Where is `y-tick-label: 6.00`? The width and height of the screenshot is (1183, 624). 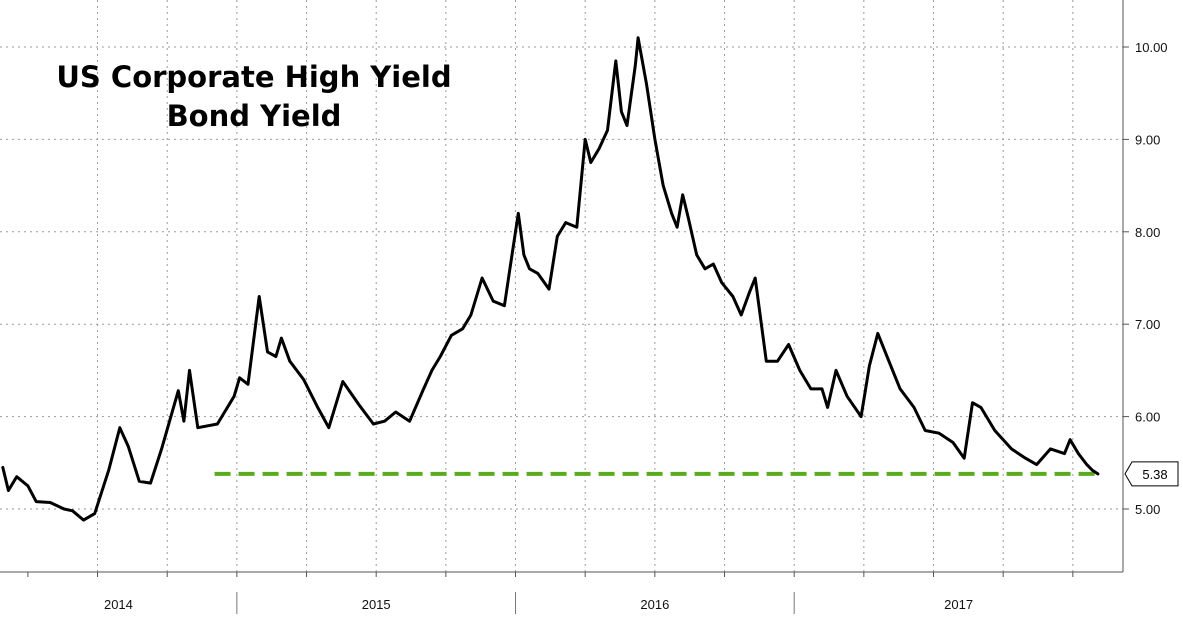 y-tick-label: 6.00 is located at coordinates (1147, 417).